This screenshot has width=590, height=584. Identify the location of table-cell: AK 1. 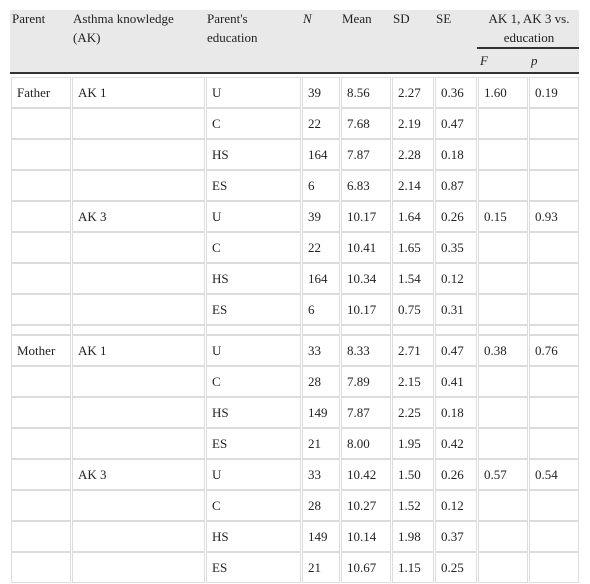
(138, 92).